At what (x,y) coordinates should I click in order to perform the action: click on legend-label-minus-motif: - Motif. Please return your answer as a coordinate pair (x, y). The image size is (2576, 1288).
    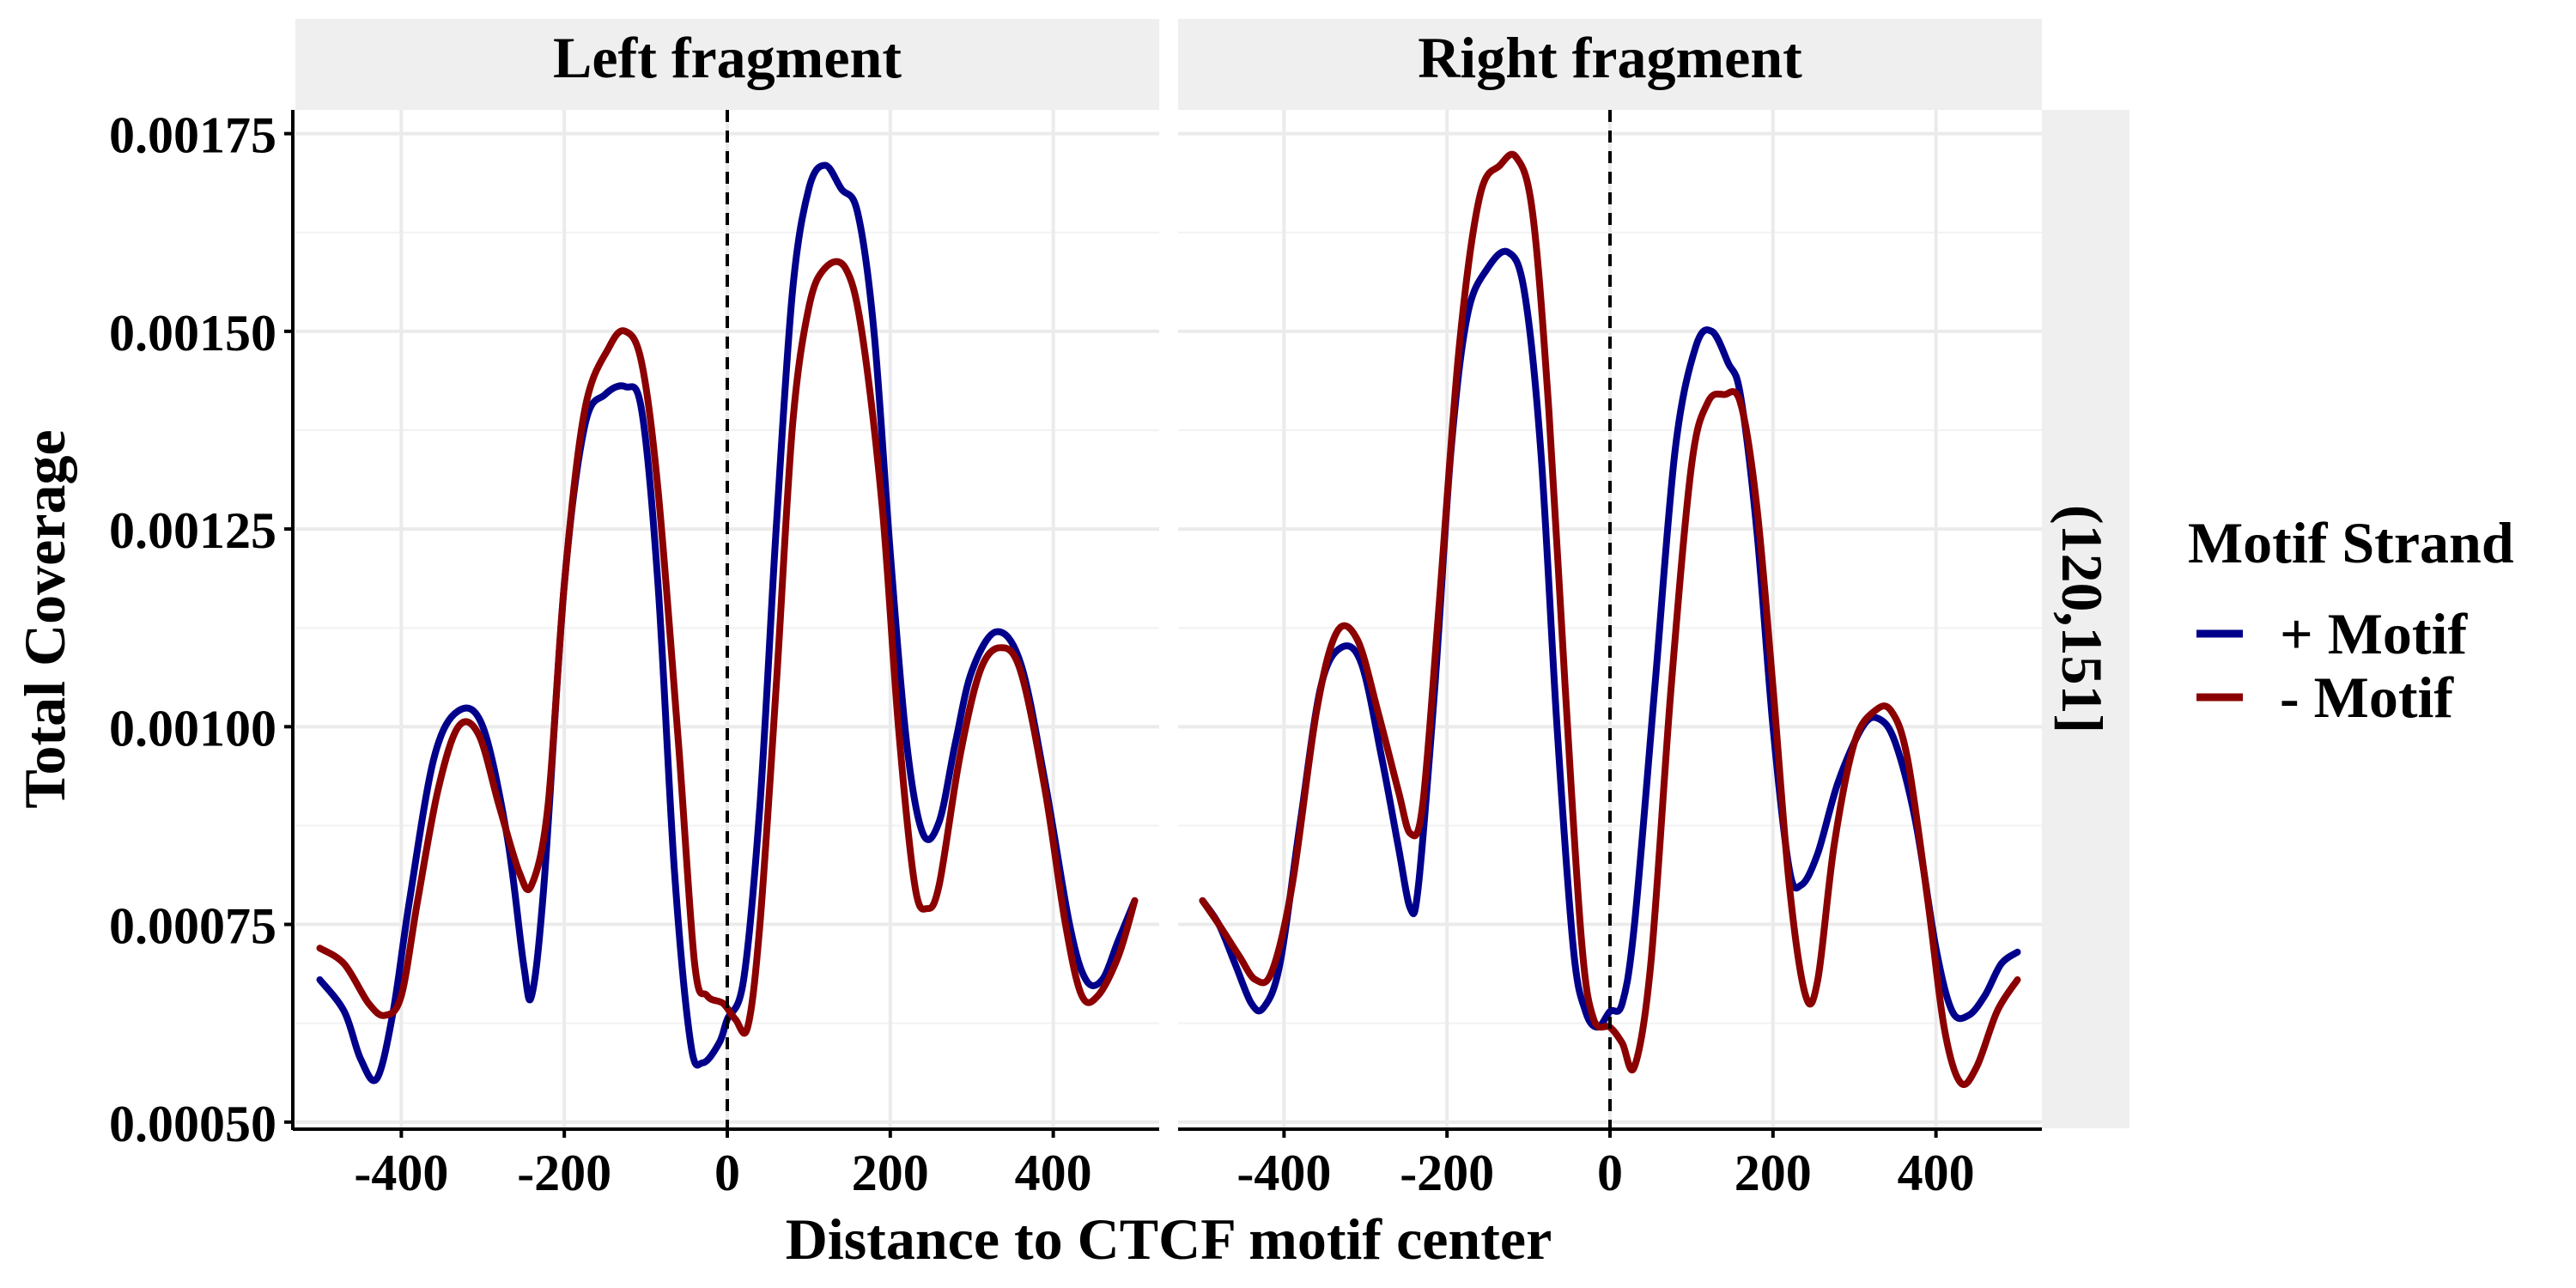
    Looking at the image, I should click on (2367, 697).